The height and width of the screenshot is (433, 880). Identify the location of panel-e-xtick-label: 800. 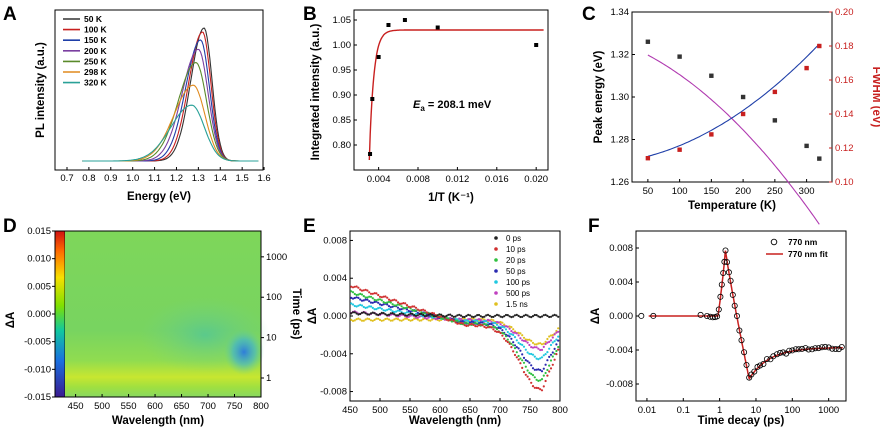
(560, 410).